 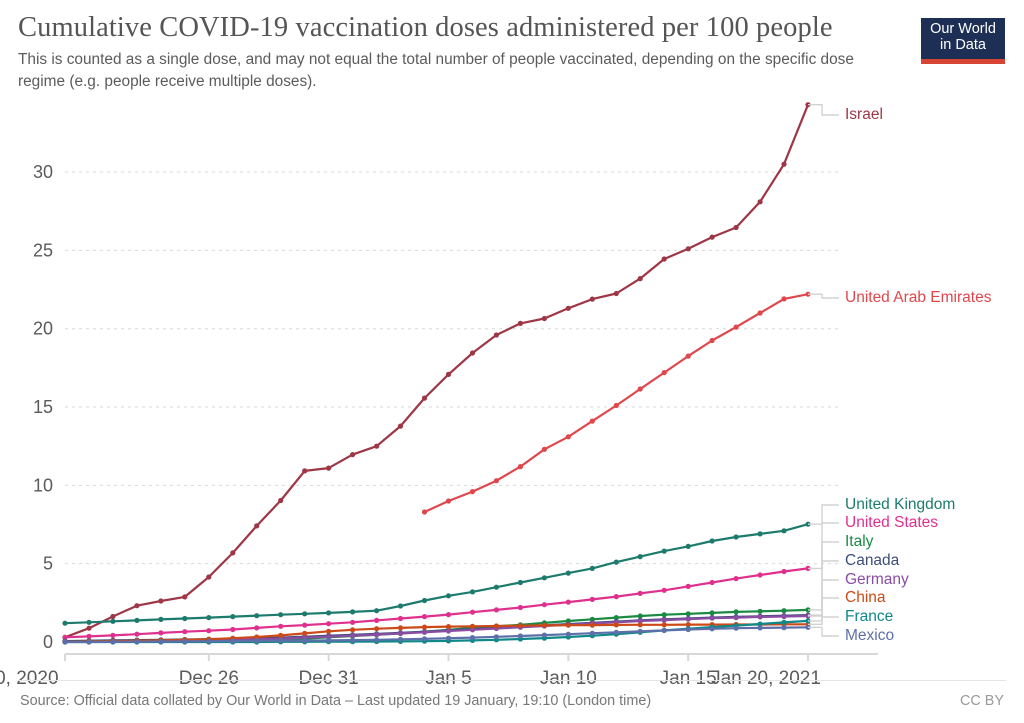 What do you see at coordinates (436, 603) in the screenshot?
I see `series-line-united-states` at bounding box center [436, 603].